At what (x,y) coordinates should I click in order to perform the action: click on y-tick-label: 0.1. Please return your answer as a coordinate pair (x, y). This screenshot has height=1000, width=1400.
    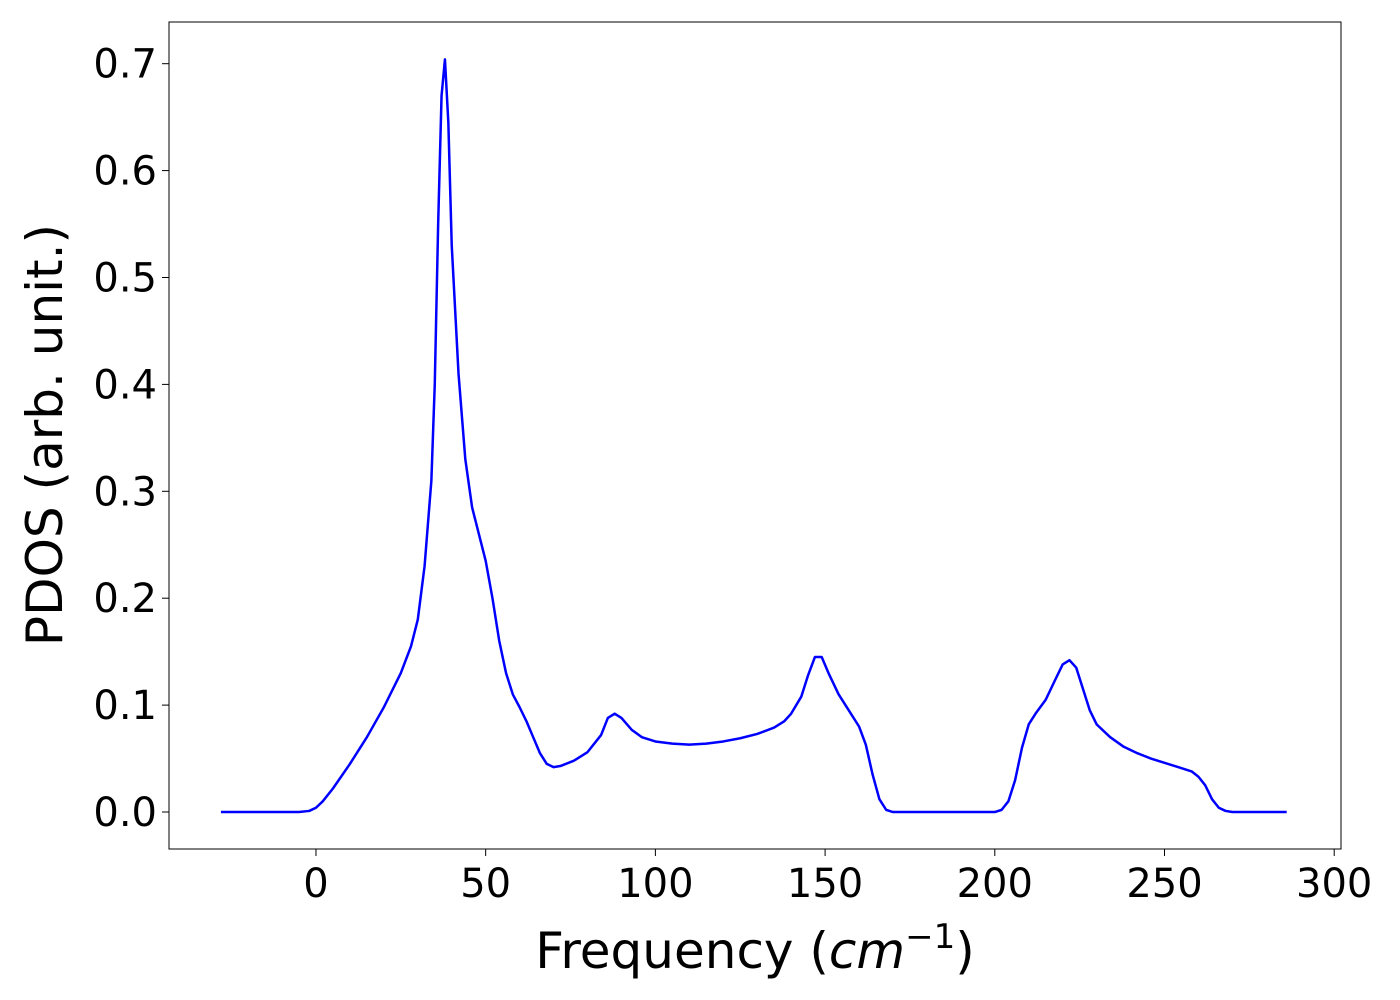
    Looking at the image, I should click on (125, 706).